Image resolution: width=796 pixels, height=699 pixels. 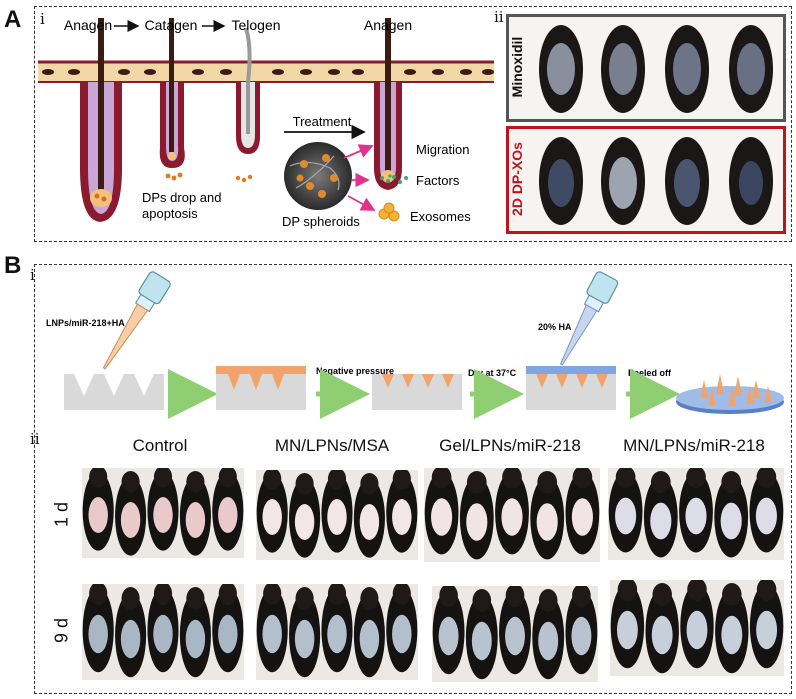 What do you see at coordinates (517, 179) in the screenshot?
I see `dp-xos-label-text: 2D DP-XOs` at bounding box center [517, 179].